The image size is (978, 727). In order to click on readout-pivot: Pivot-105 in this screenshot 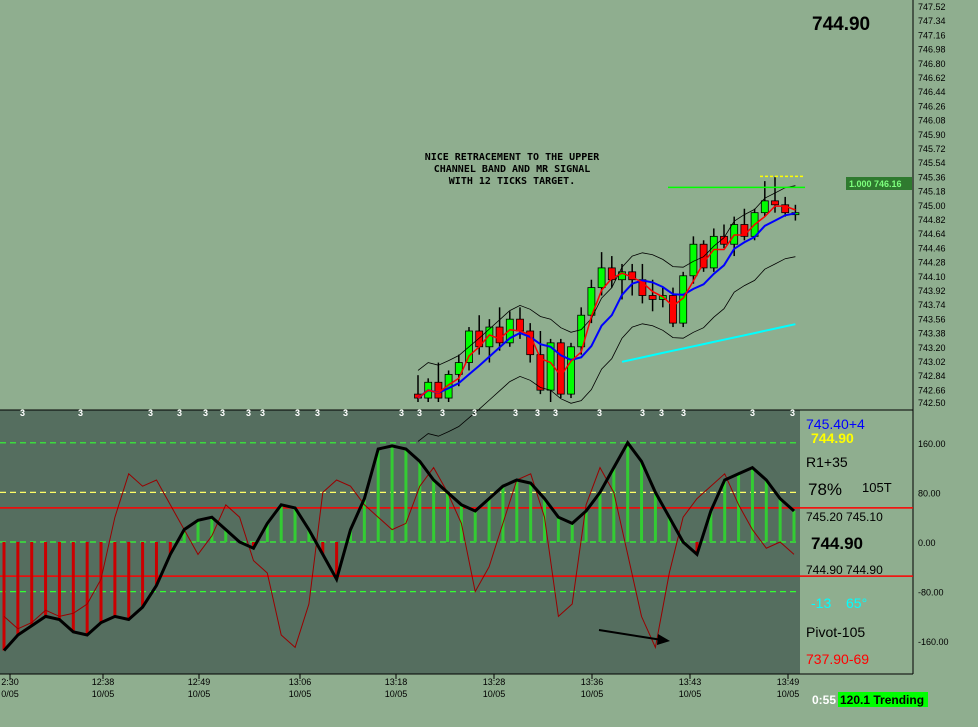, I will do `click(835, 632)`.